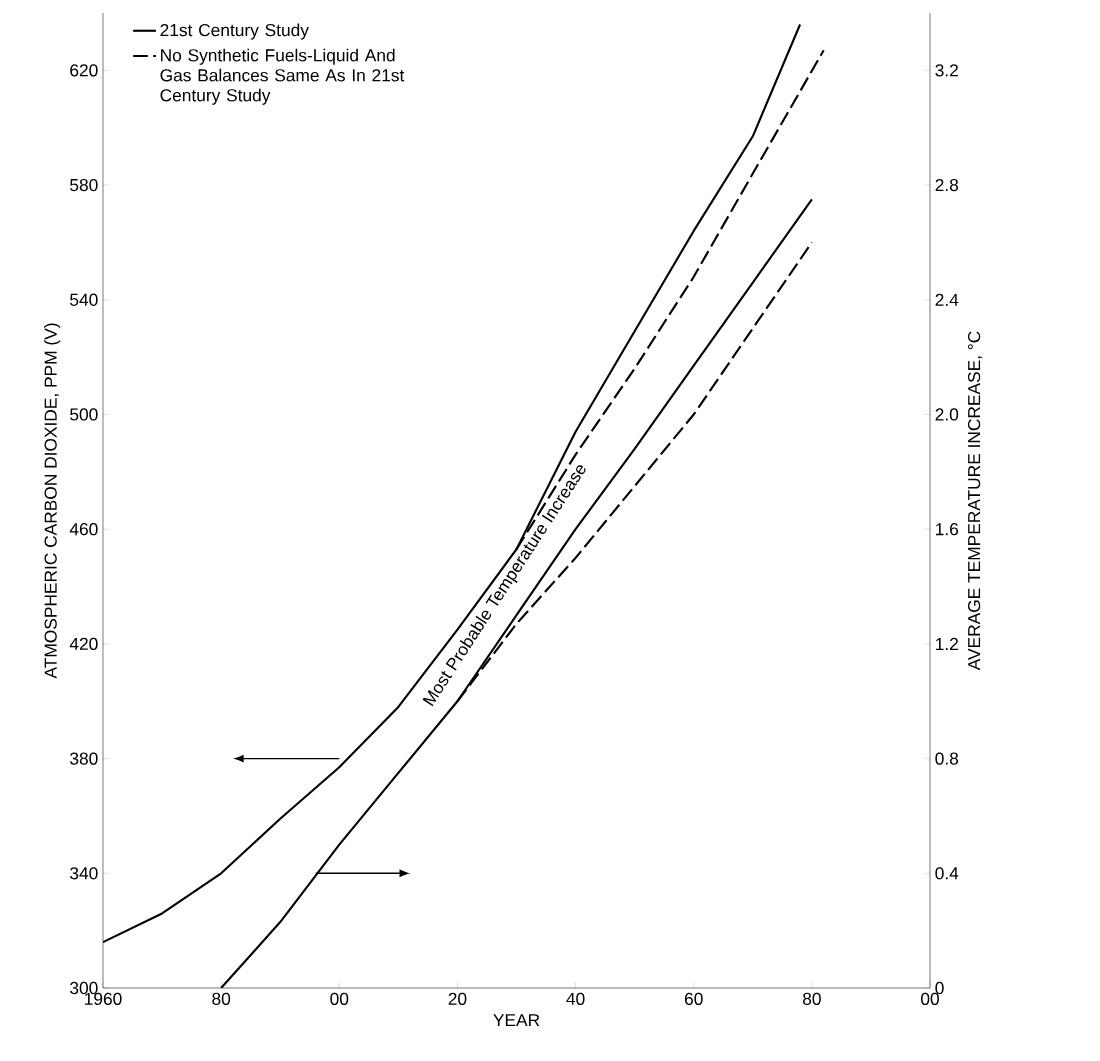 The image size is (1100, 1061). What do you see at coordinates (339, 998) in the screenshot?
I see `x-tick-label: 00` at bounding box center [339, 998].